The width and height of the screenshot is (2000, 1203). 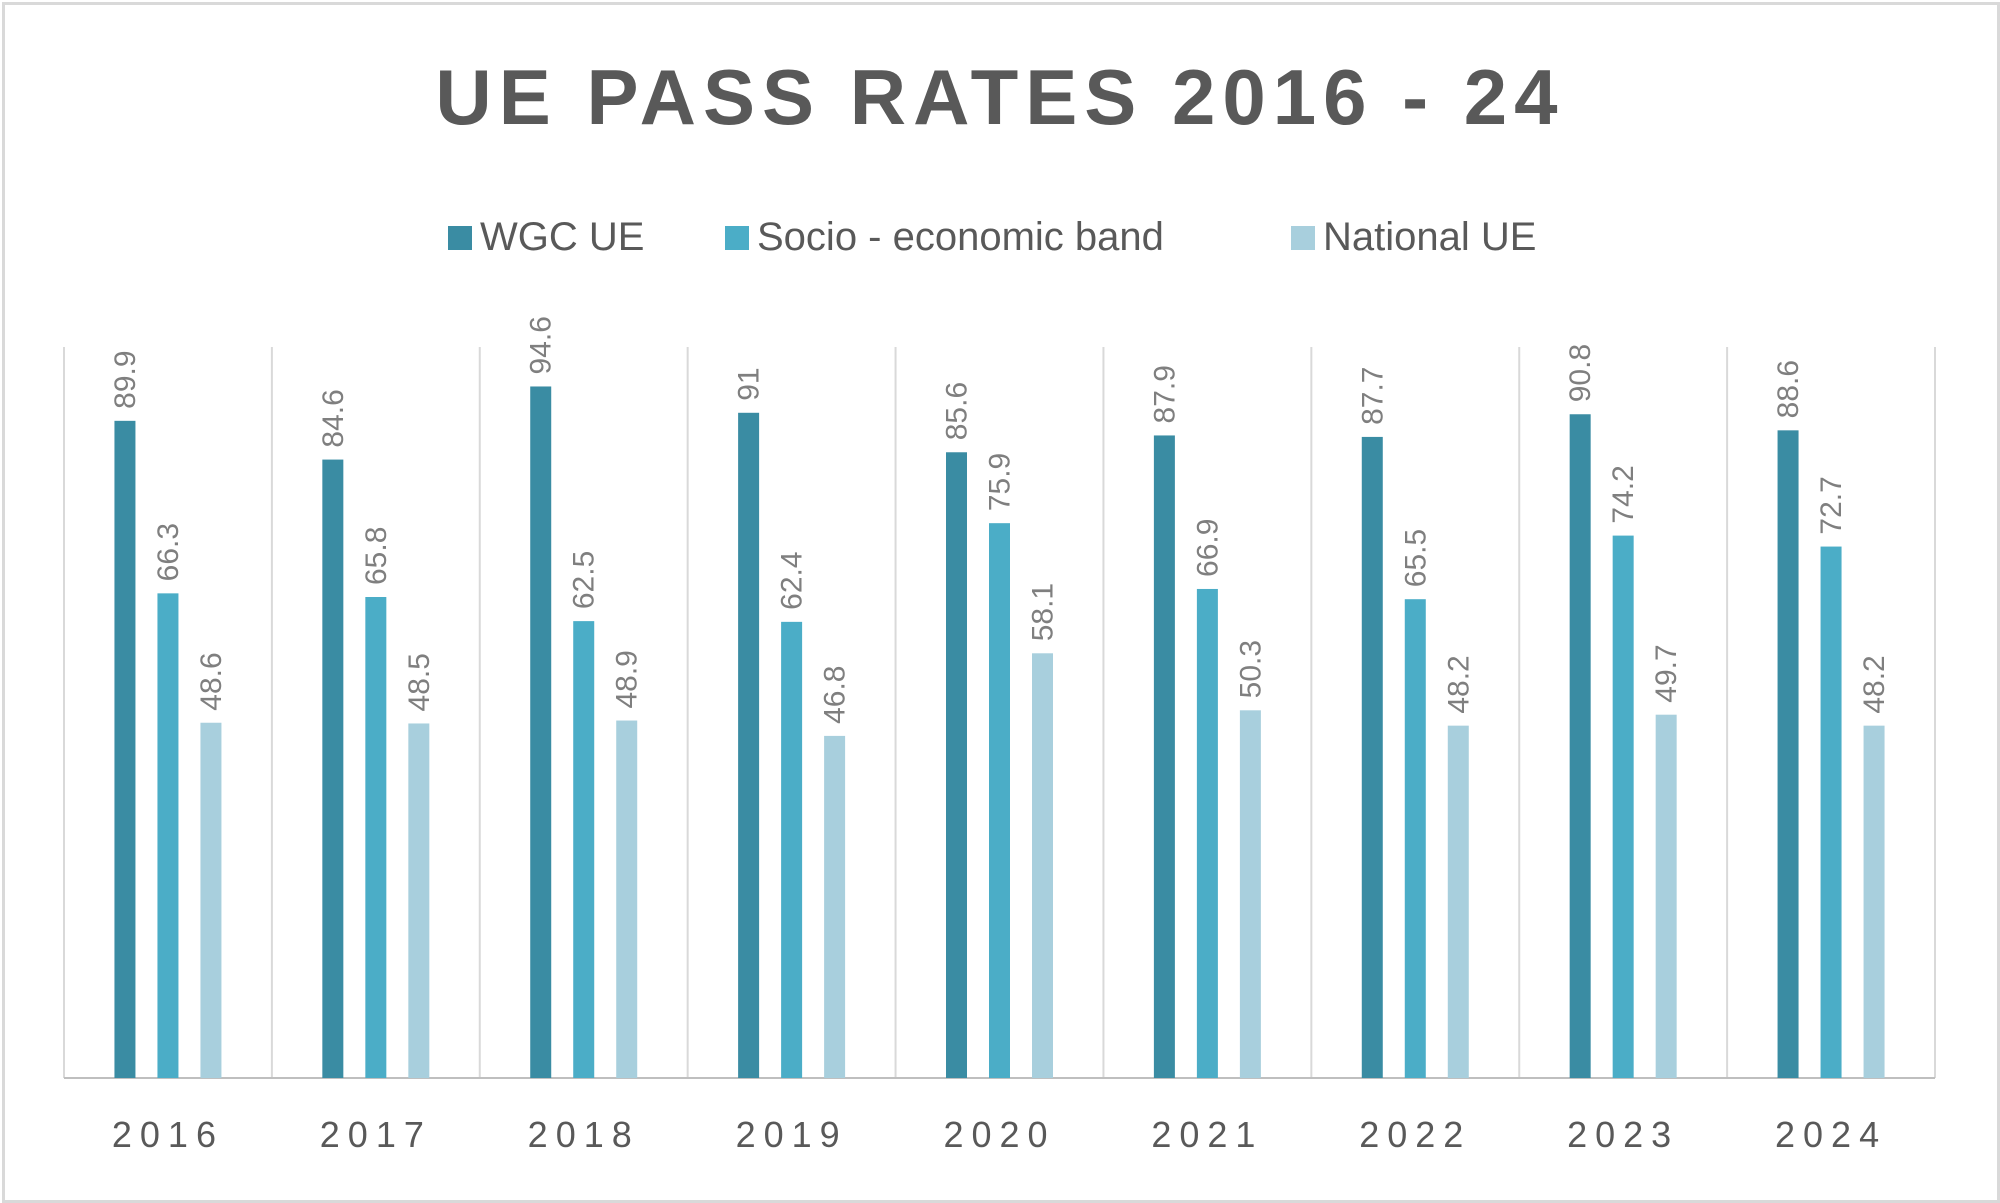 I want to click on data-label: 46.8, so click(x=835, y=695).